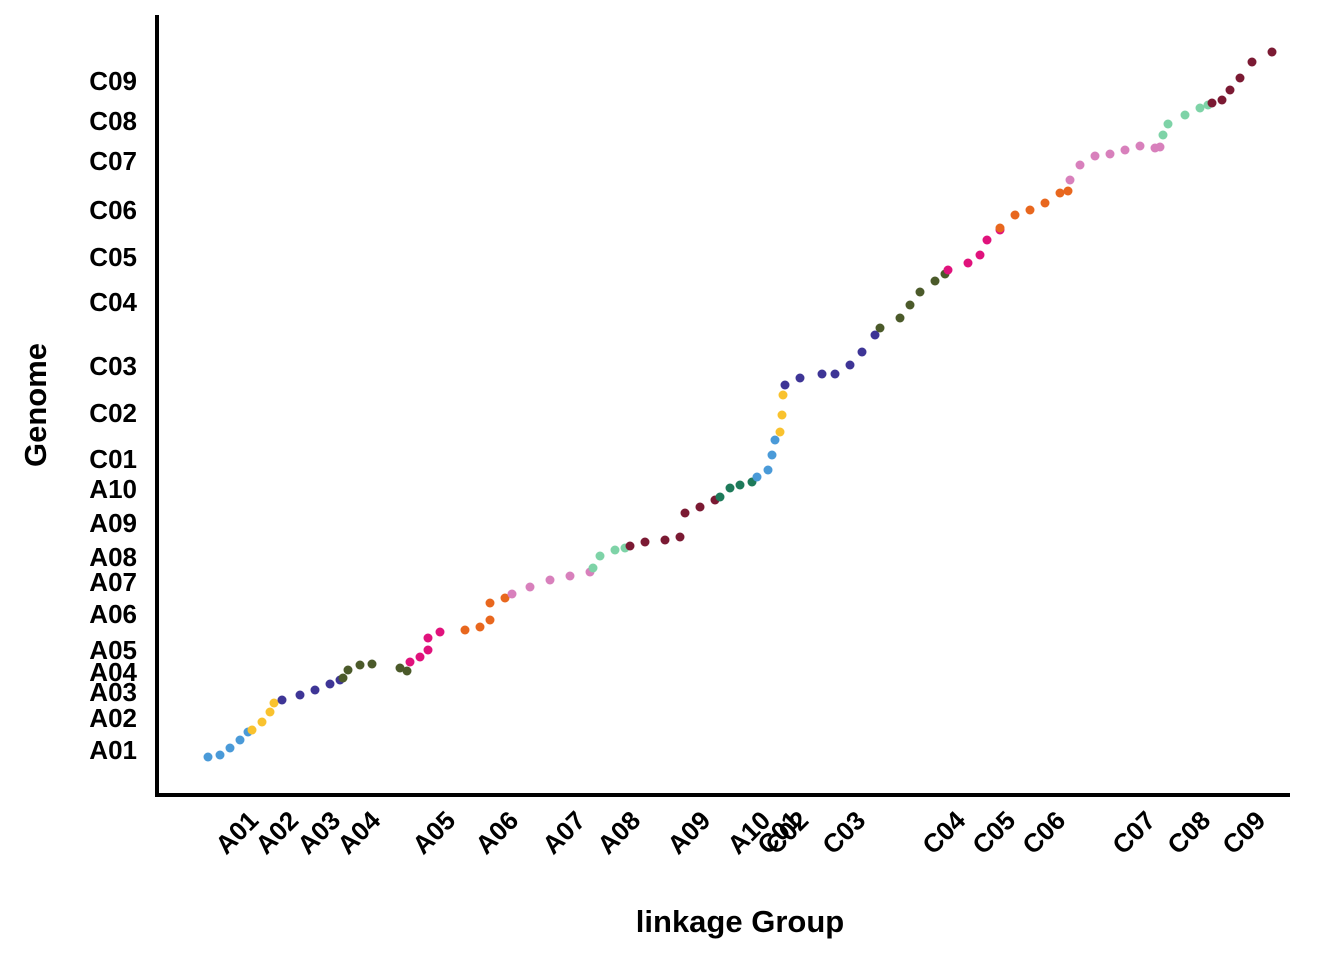 Image resolution: width=1344 pixels, height=960 pixels. What do you see at coordinates (496, 832) in the screenshot?
I see `x-tick-label: A06` at bounding box center [496, 832].